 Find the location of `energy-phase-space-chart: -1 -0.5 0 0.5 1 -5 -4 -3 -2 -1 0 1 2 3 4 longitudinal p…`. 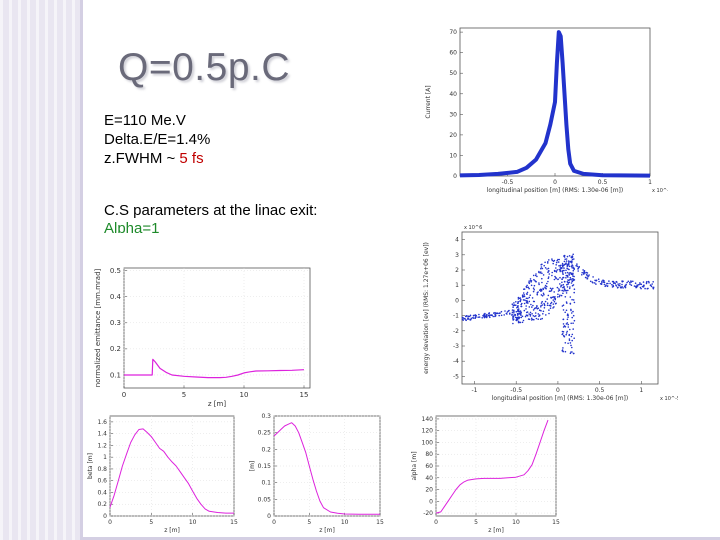

energy-phase-space-chart: -1 -0.5 0 0.5 1 -5 -4 -3 -2 -1 0 1 2 3 4 longitudinal p… is located at coordinates (550, 313).